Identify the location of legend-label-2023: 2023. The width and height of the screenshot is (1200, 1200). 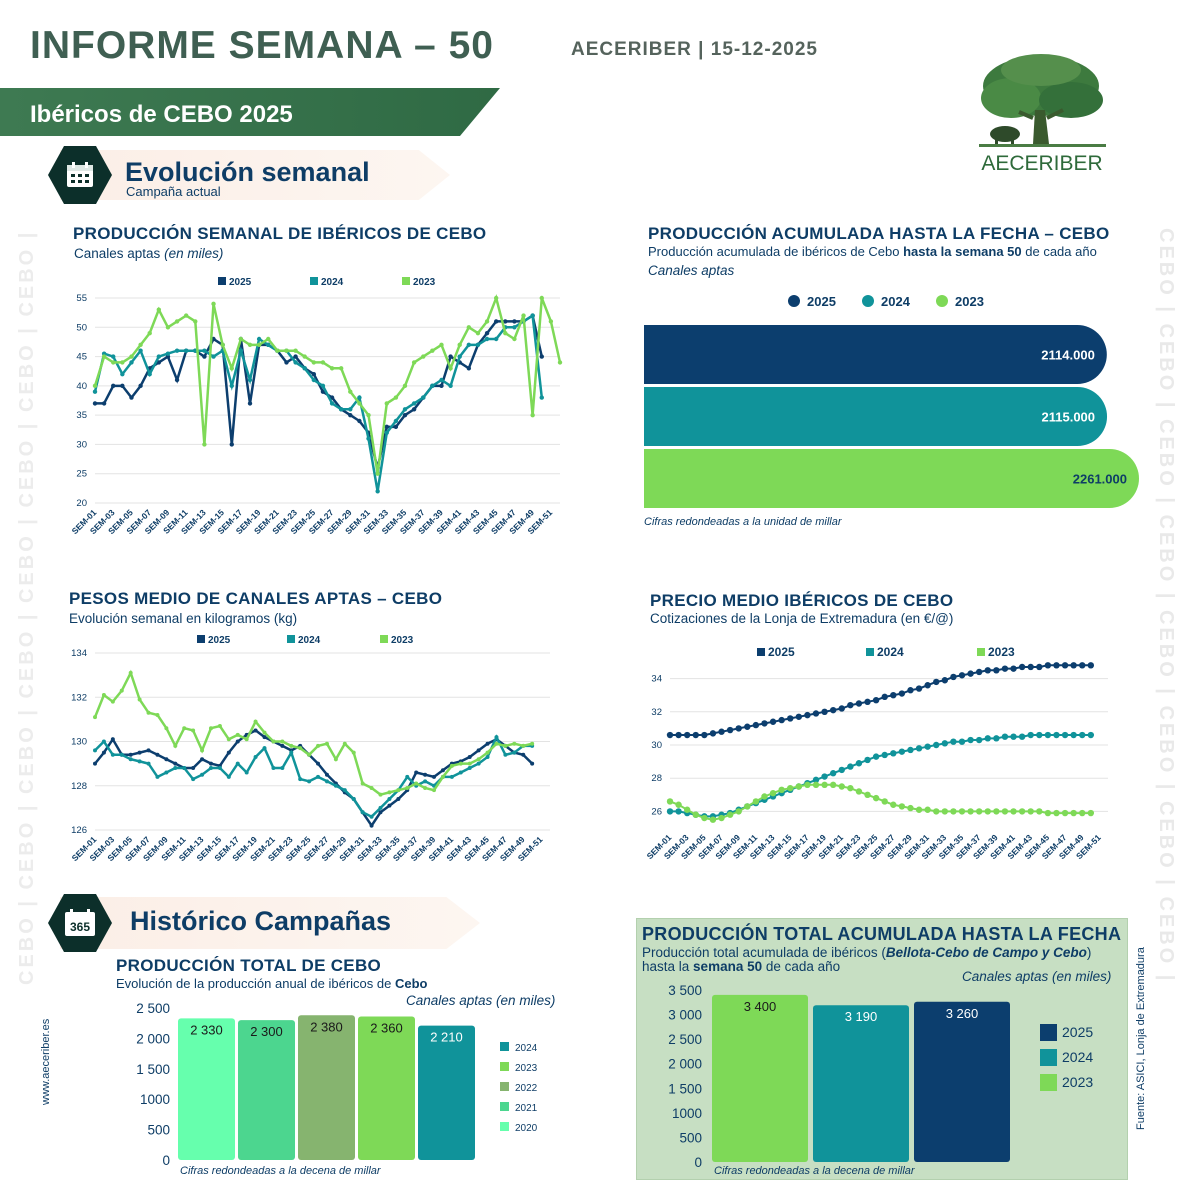
(402, 640).